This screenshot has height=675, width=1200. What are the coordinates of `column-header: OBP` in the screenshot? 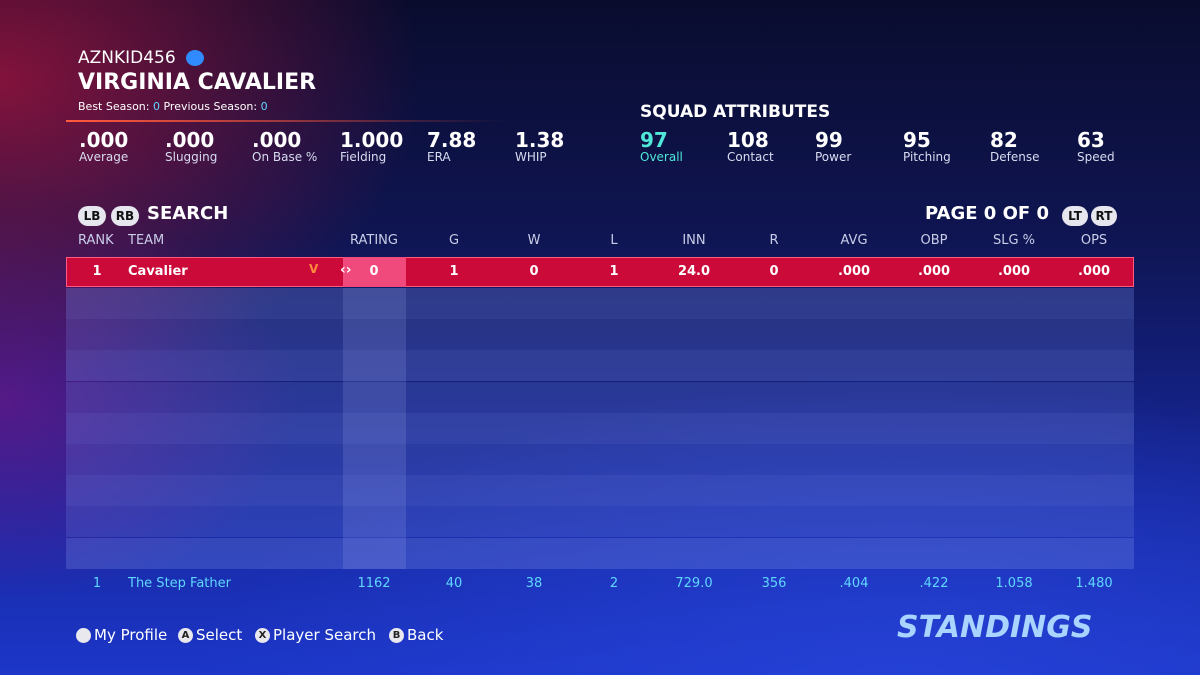 It's located at (934, 240).